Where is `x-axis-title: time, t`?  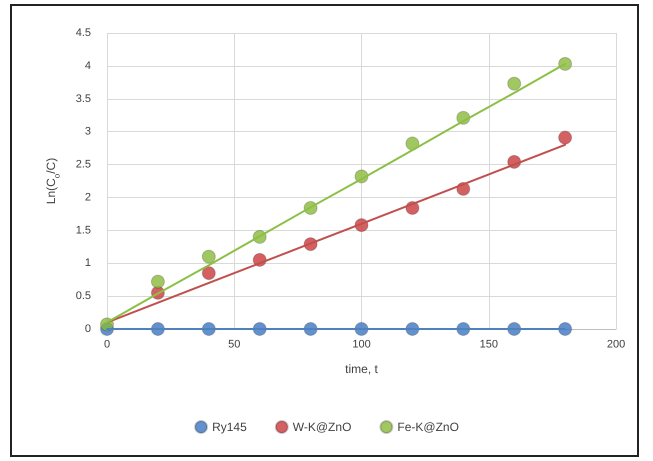
x-axis-title: time, t is located at coordinates (361, 369).